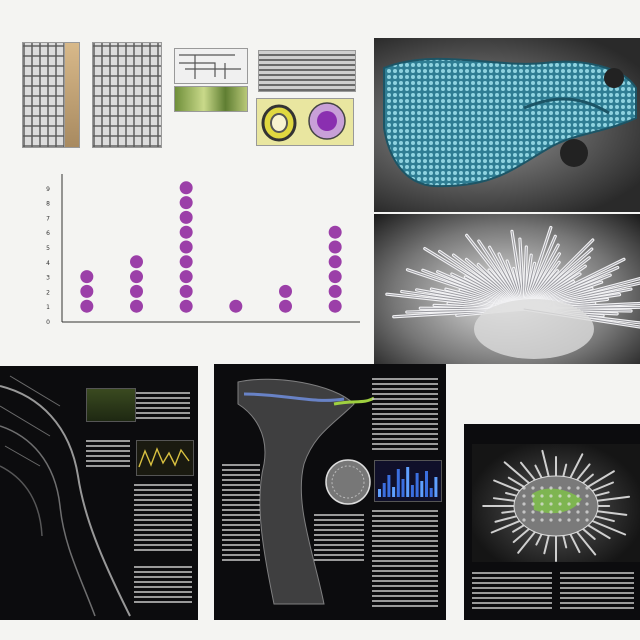  I want to click on chart-y-tick-label: 5, so click(48, 248).